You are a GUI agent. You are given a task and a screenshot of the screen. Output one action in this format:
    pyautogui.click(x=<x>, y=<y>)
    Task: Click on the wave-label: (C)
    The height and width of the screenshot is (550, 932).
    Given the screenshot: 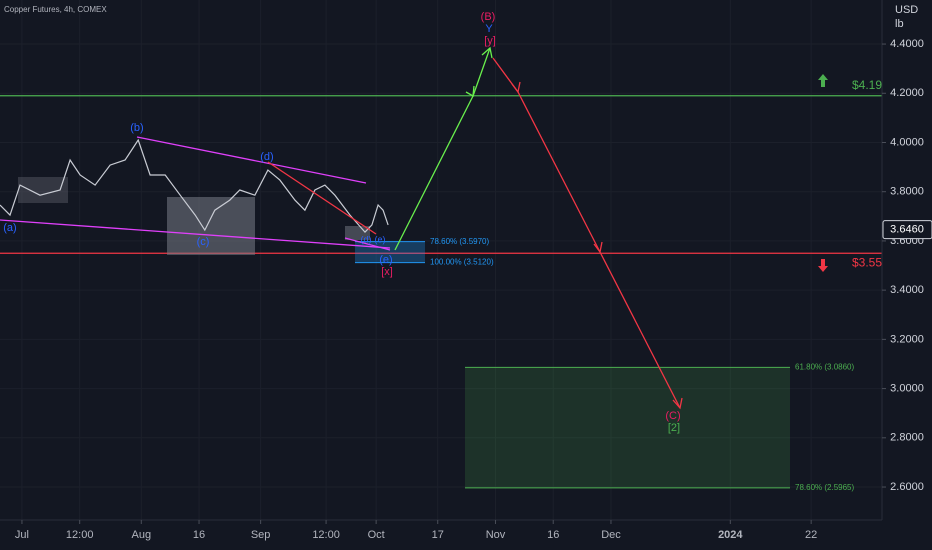 What is the action you would take?
    pyautogui.click(x=672, y=416)
    